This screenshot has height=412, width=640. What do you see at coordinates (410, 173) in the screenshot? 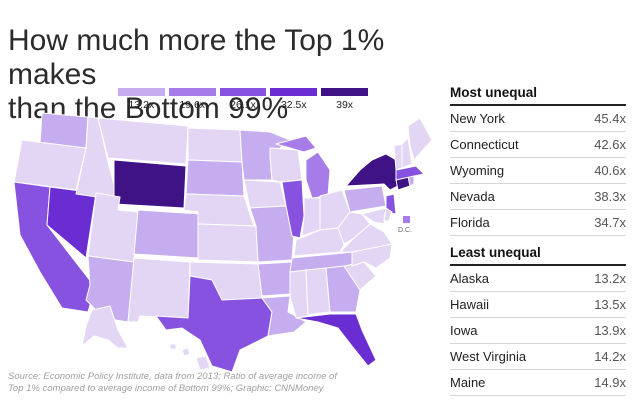
I see `state-massachusetts` at bounding box center [410, 173].